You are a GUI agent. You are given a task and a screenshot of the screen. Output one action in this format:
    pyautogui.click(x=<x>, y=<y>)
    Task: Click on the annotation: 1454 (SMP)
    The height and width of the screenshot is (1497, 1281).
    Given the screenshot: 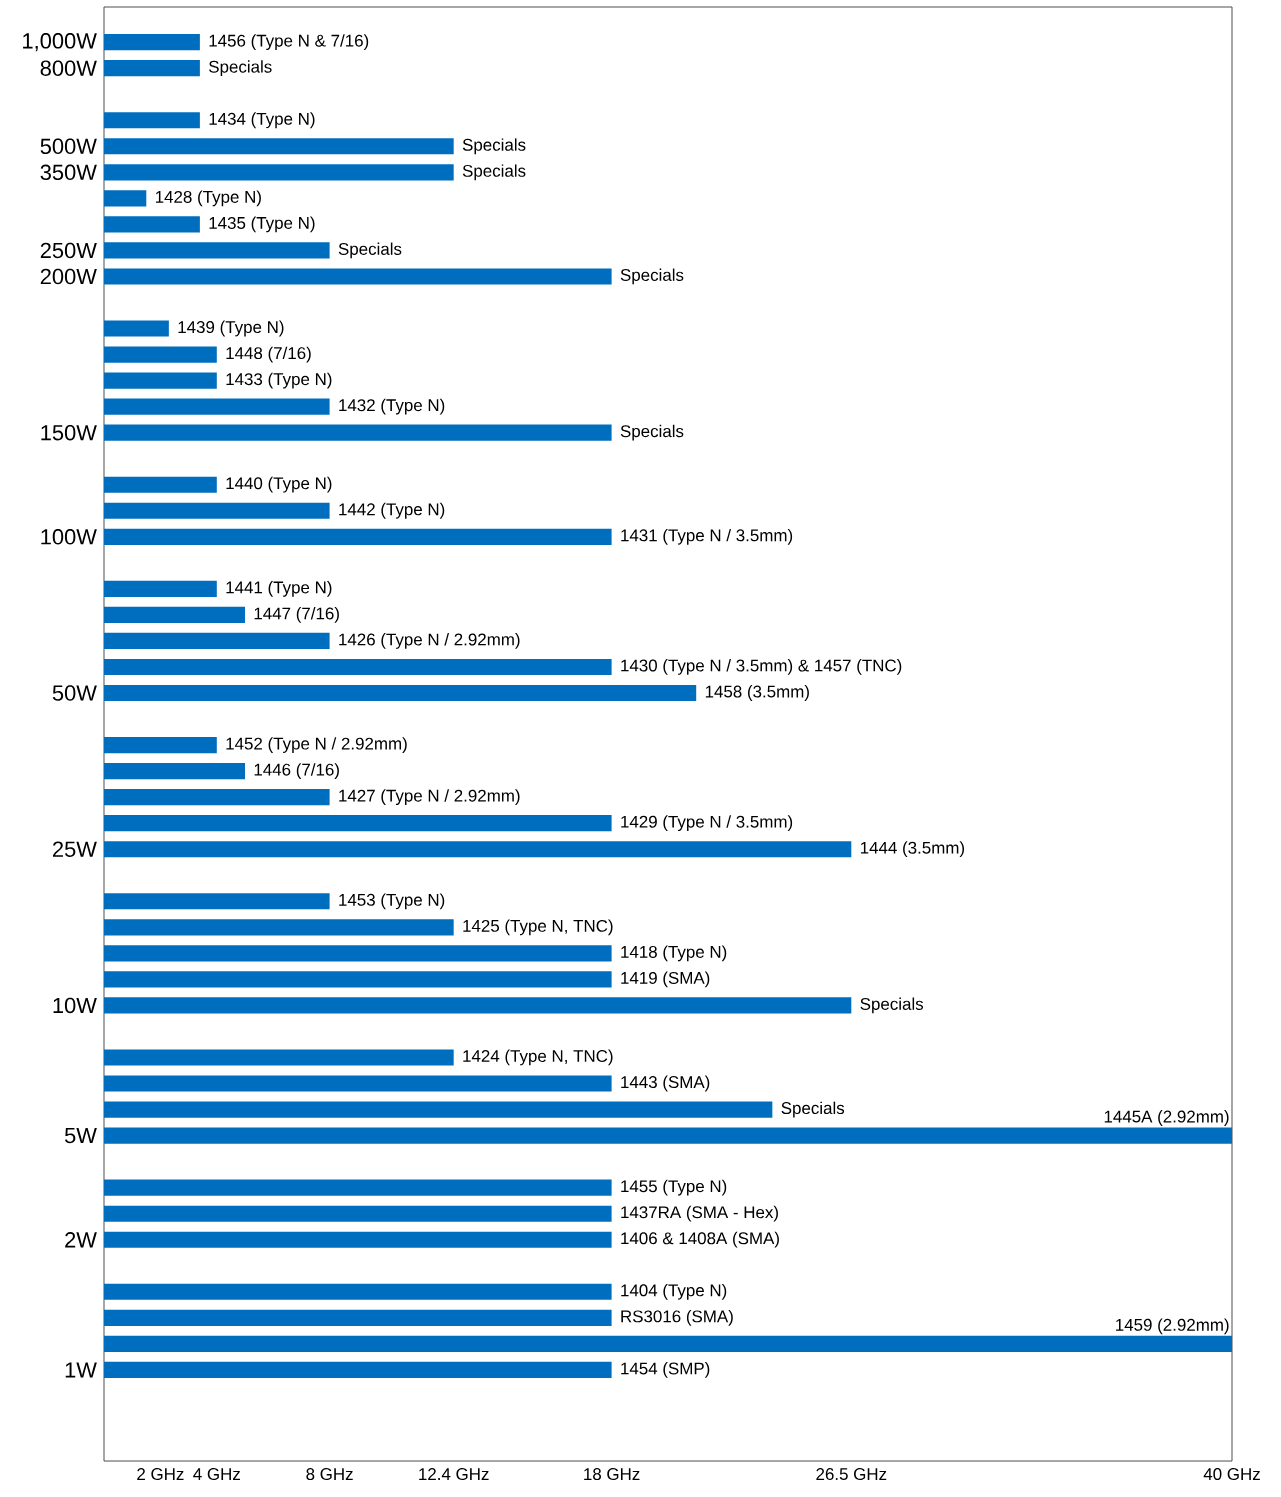 What is the action you would take?
    pyautogui.click(x=665, y=1370)
    